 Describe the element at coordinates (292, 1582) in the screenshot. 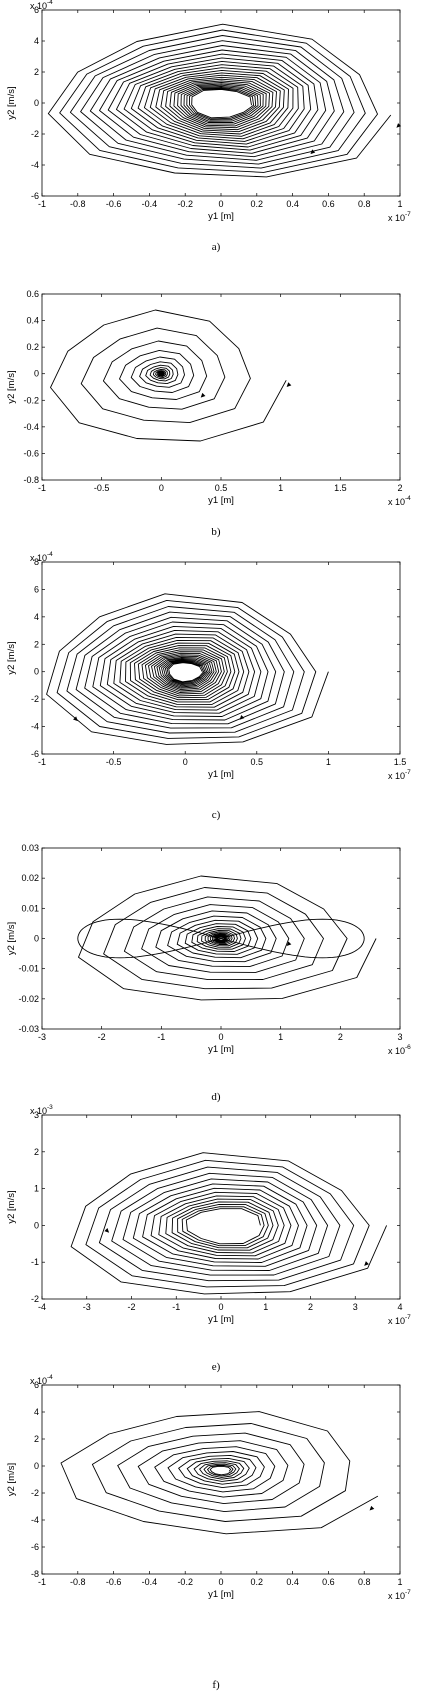

I see `x-tick-label: 0.4` at that location.